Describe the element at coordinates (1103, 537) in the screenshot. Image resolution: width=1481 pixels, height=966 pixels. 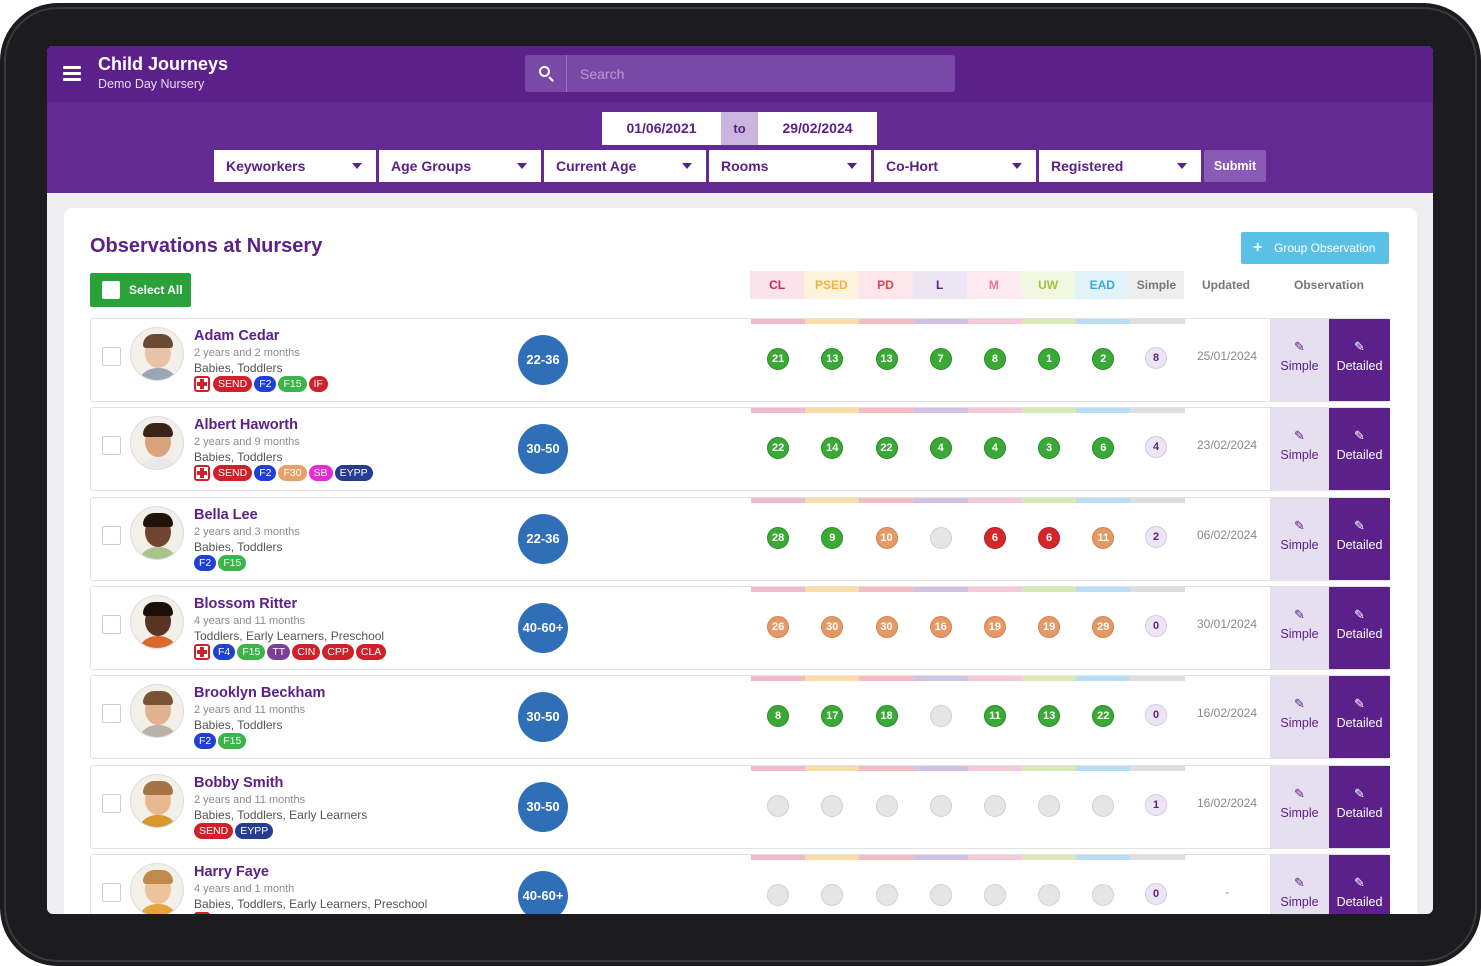
I see `score-ead: 11` at that location.